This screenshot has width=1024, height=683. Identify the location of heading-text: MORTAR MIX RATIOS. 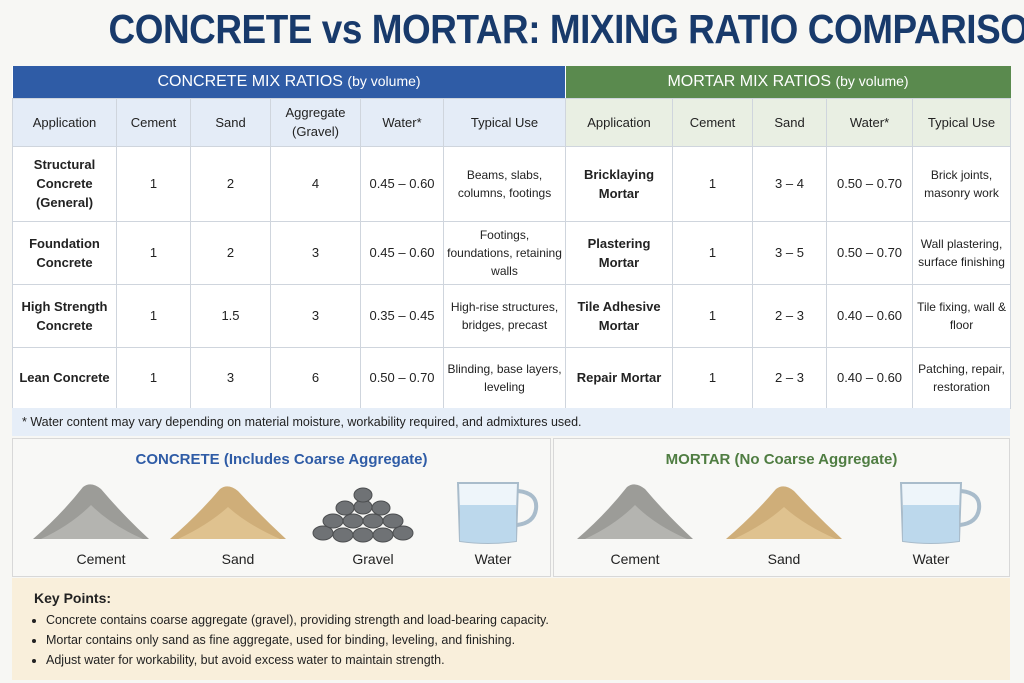
(749, 82).